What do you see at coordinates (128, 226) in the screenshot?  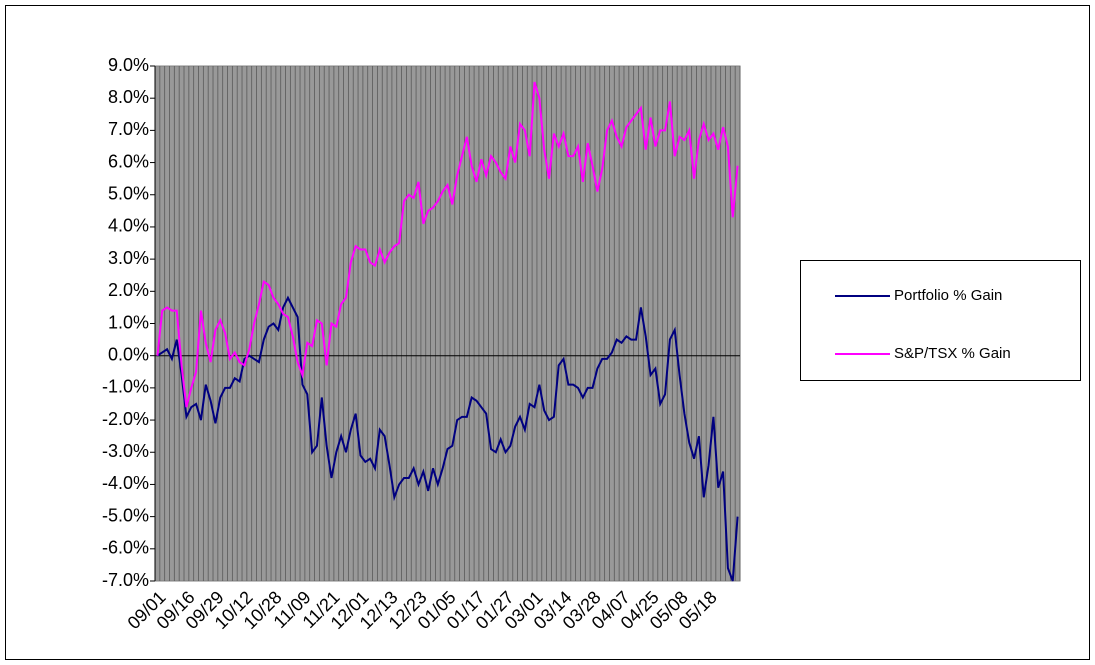 I see `y-tick-label: 4.0%` at bounding box center [128, 226].